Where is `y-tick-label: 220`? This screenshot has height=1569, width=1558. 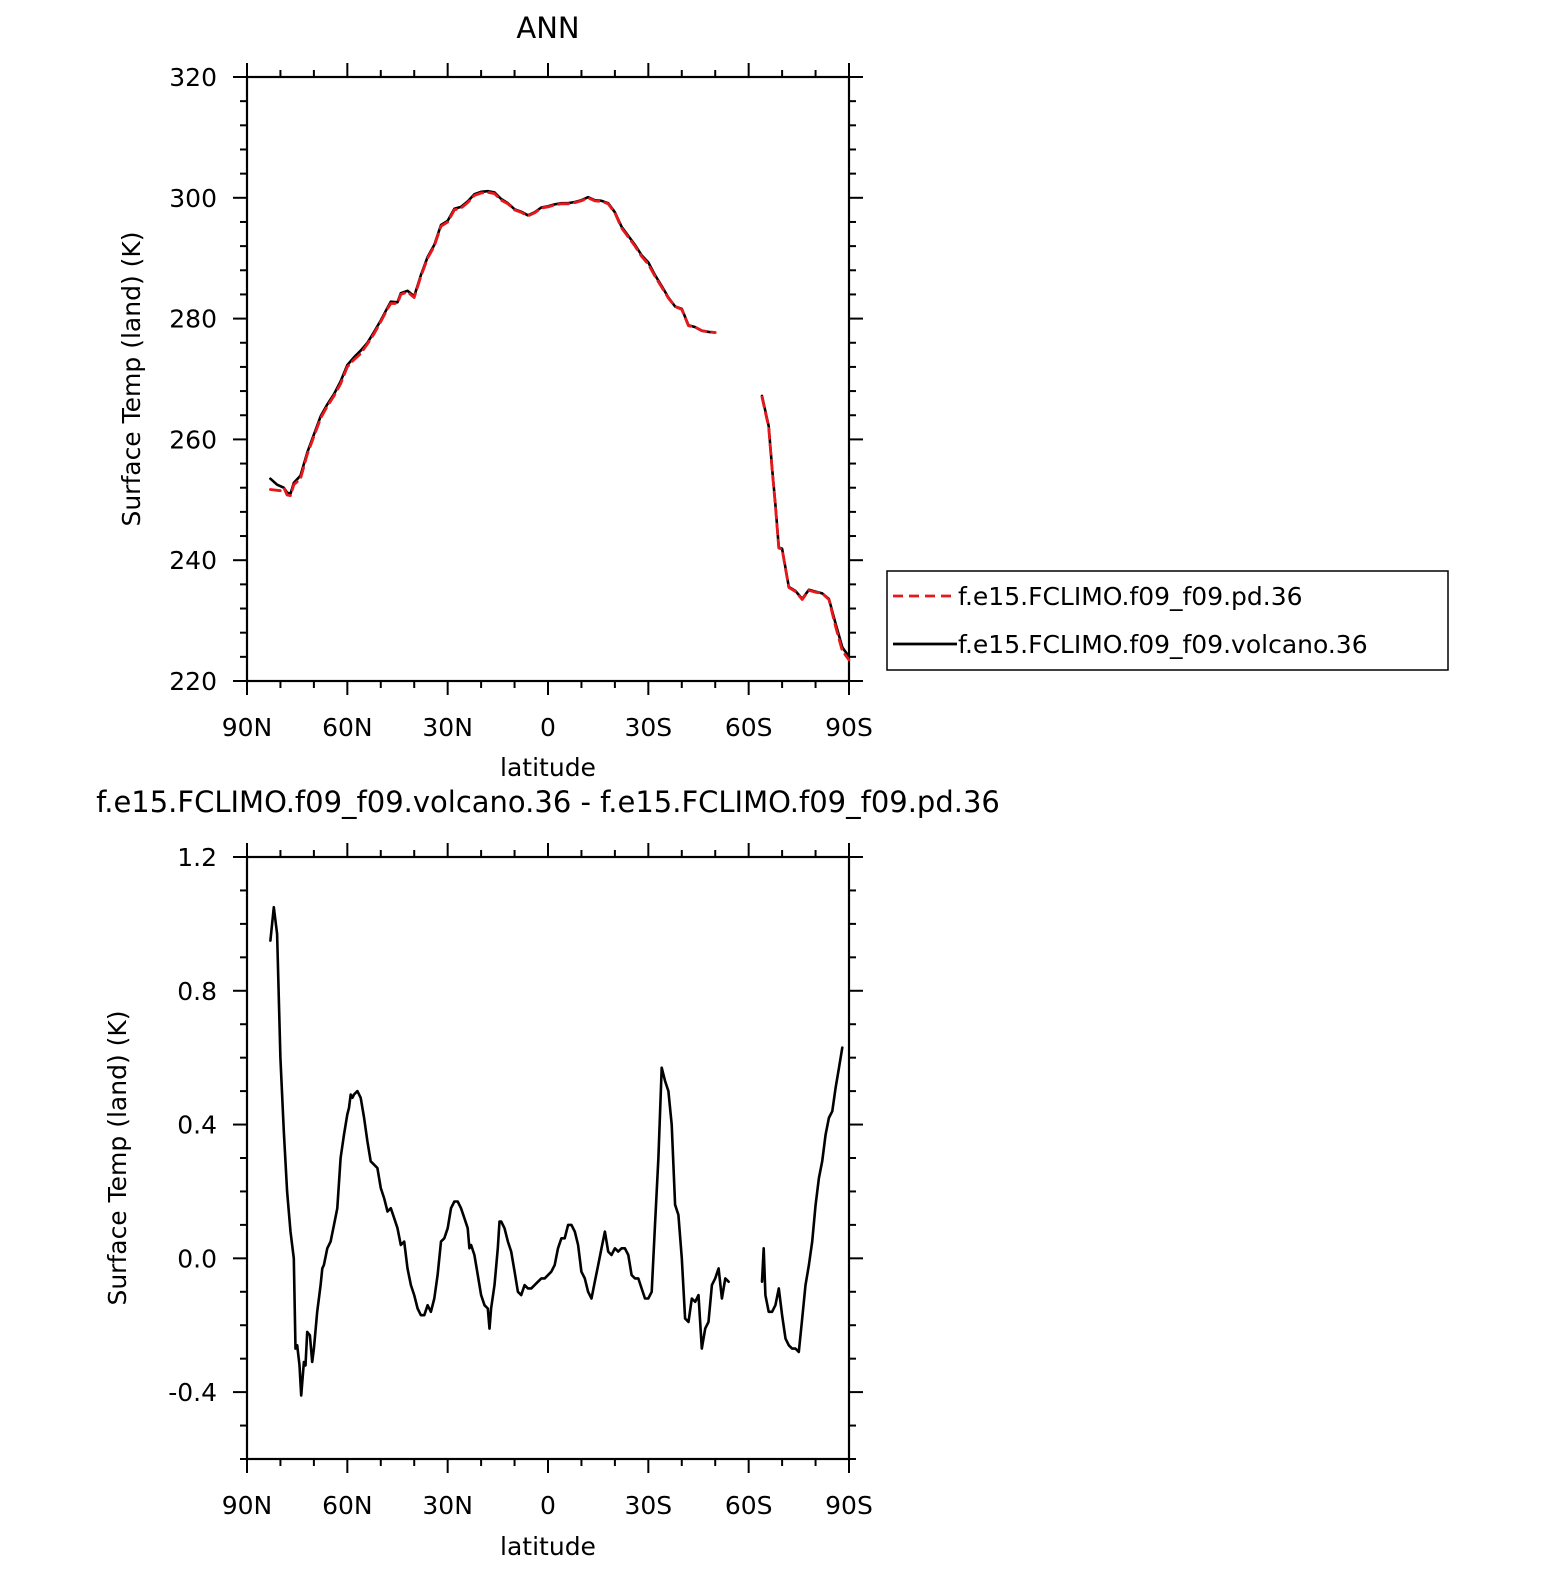 y-tick-label: 220 is located at coordinates (193, 681).